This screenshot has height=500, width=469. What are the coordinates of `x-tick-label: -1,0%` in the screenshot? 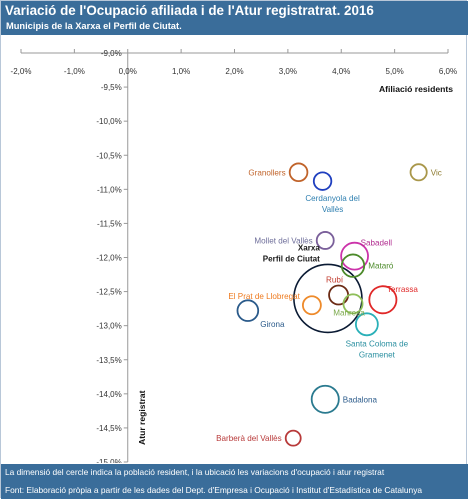 It's located at (74, 71).